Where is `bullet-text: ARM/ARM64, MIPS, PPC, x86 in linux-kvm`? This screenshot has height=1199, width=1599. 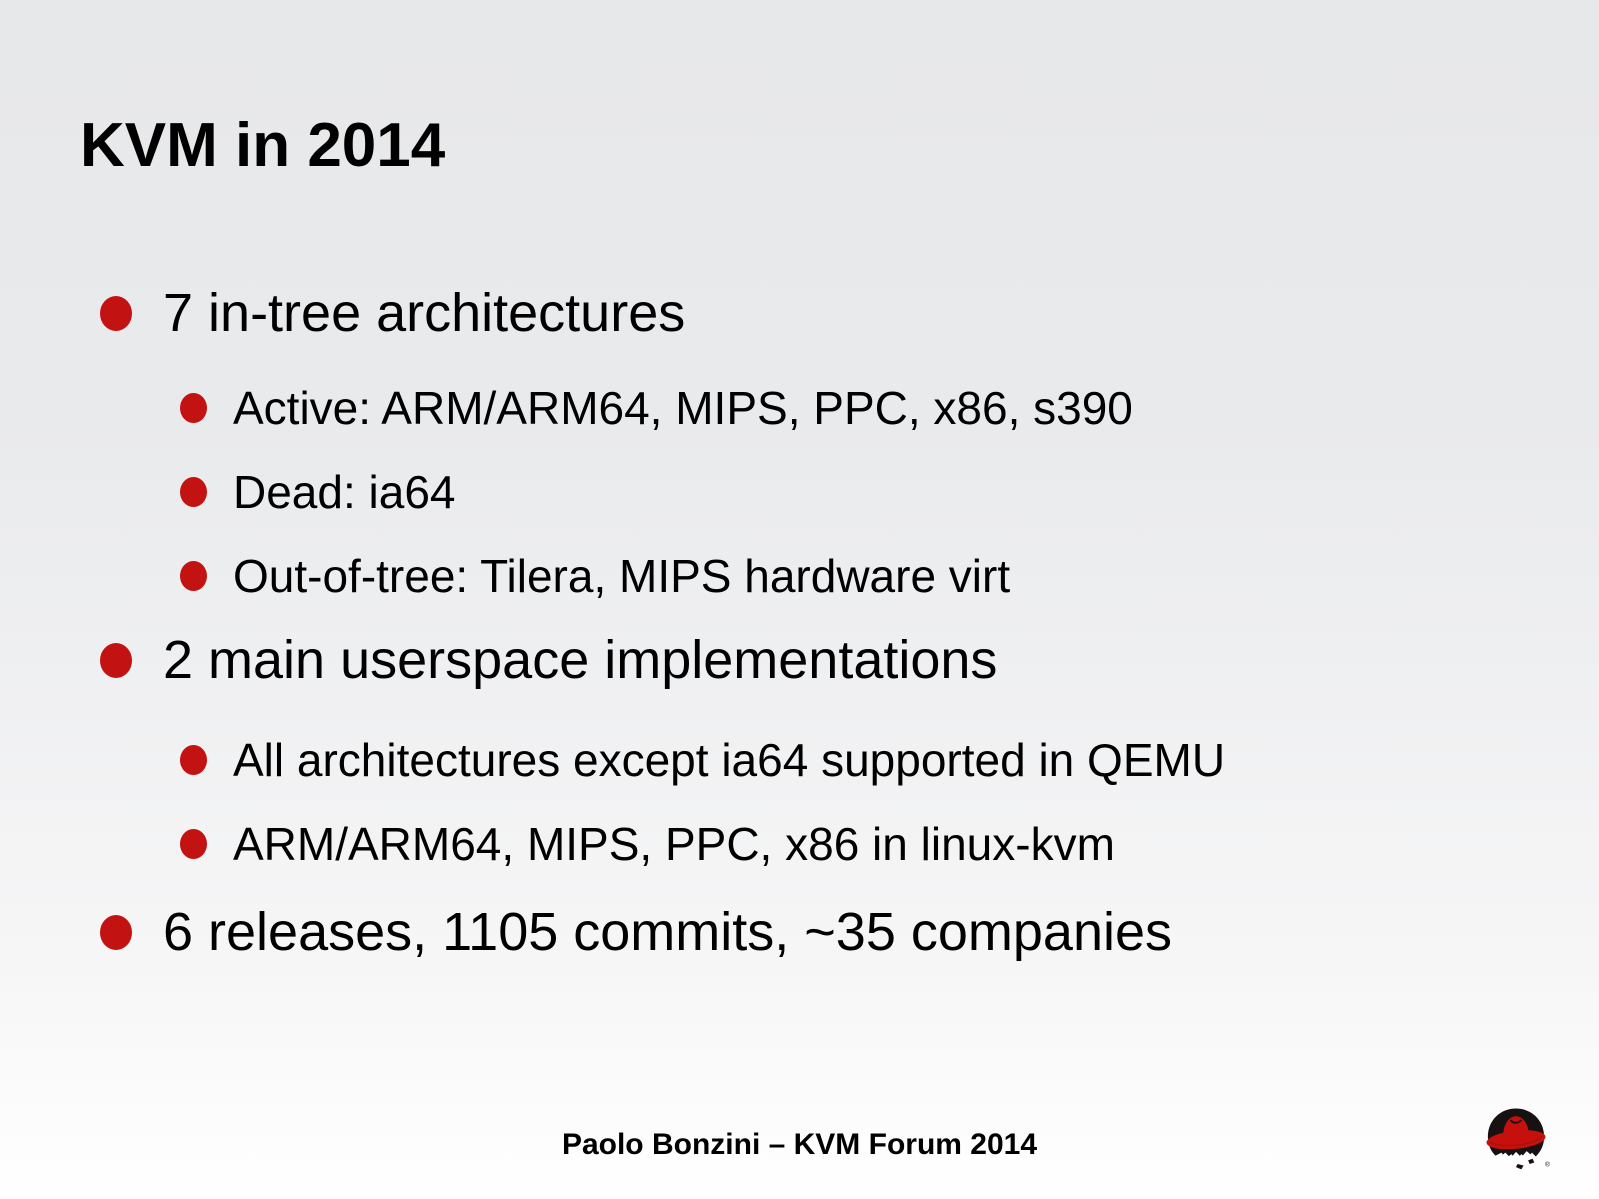
bullet-text: ARM/ARM64, MIPS, PPC, x86 in linux-kvm is located at coordinates (674, 844).